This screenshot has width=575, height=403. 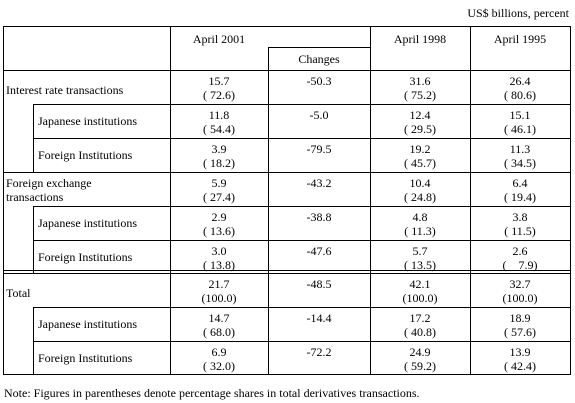 What do you see at coordinates (420, 318) in the screenshot?
I see `value: 17.2` at bounding box center [420, 318].